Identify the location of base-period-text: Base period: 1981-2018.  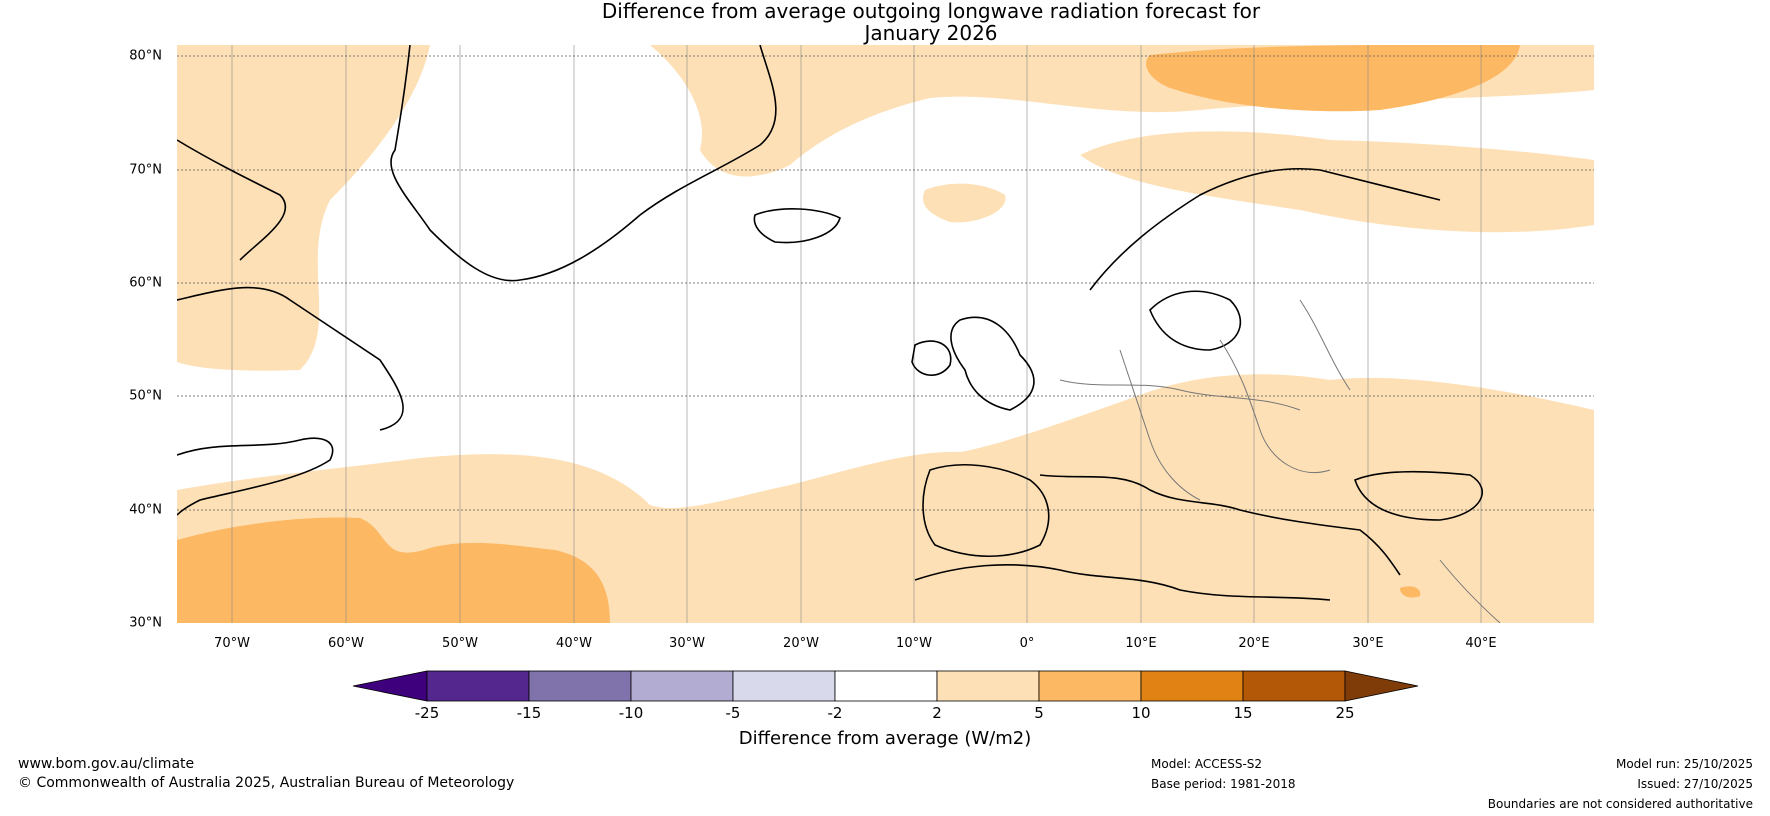
(1223, 784).